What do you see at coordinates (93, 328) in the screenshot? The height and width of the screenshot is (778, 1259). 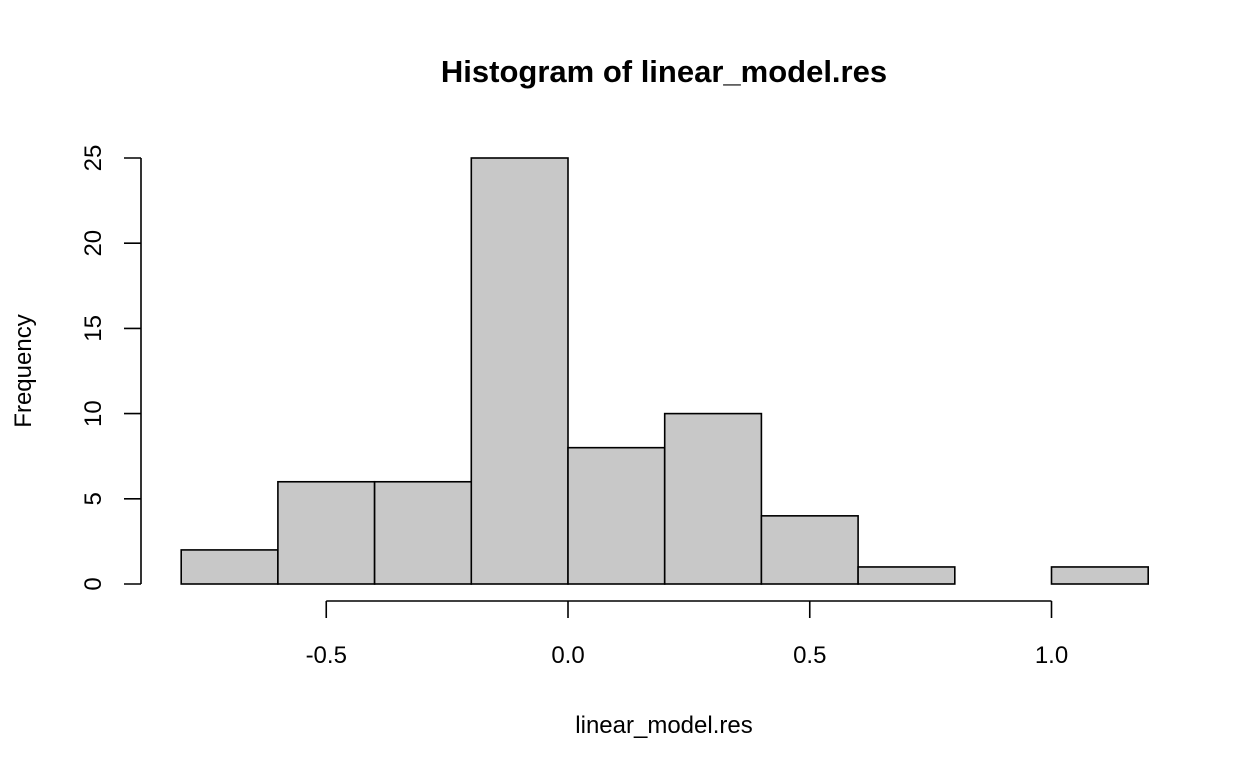 I see `y-tick-label: 15` at bounding box center [93, 328].